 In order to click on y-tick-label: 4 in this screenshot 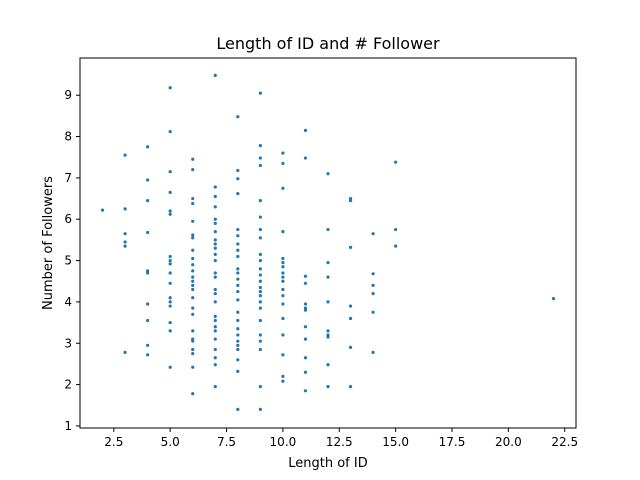, I will do `click(68, 302)`.